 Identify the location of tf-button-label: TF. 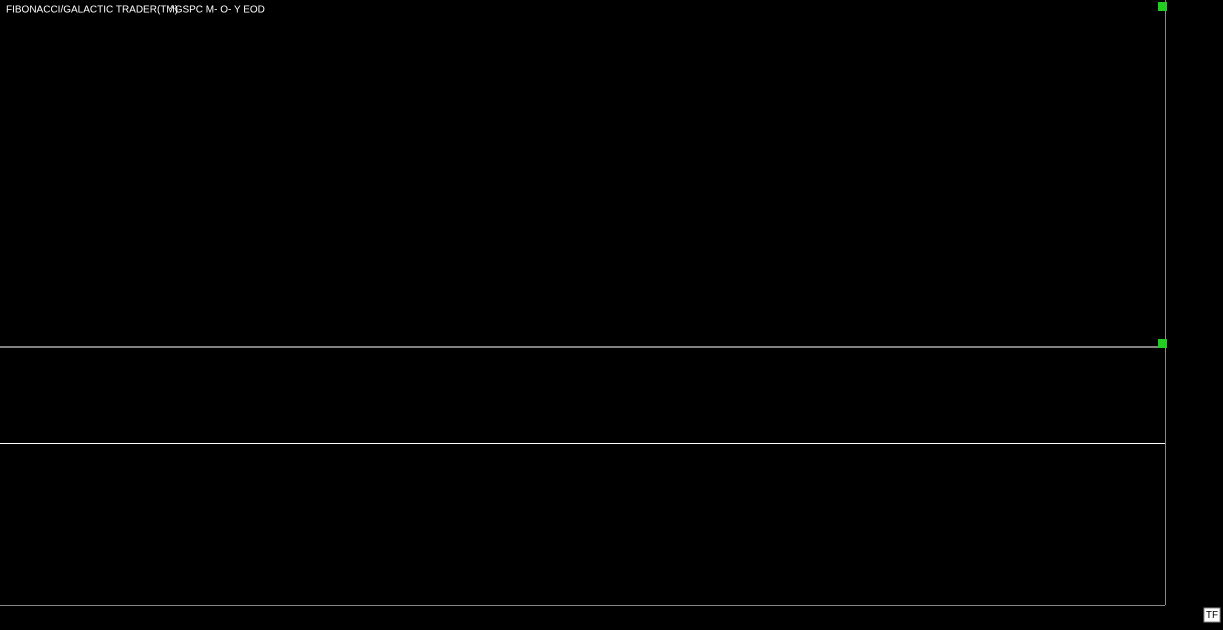
(1212, 615).